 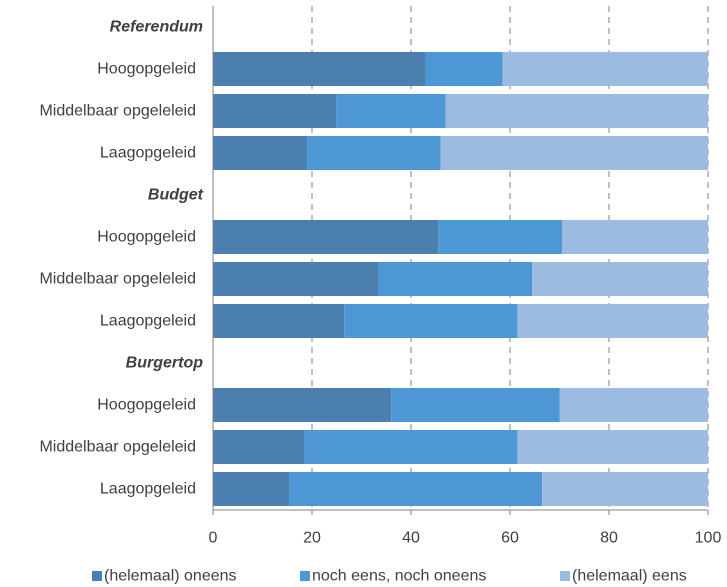 What do you see at coordinates (302, 405) in the screenshot?
I see `bar-segment-burgertop-hoogopgeleid-s0` at bounding box center [302, 405].